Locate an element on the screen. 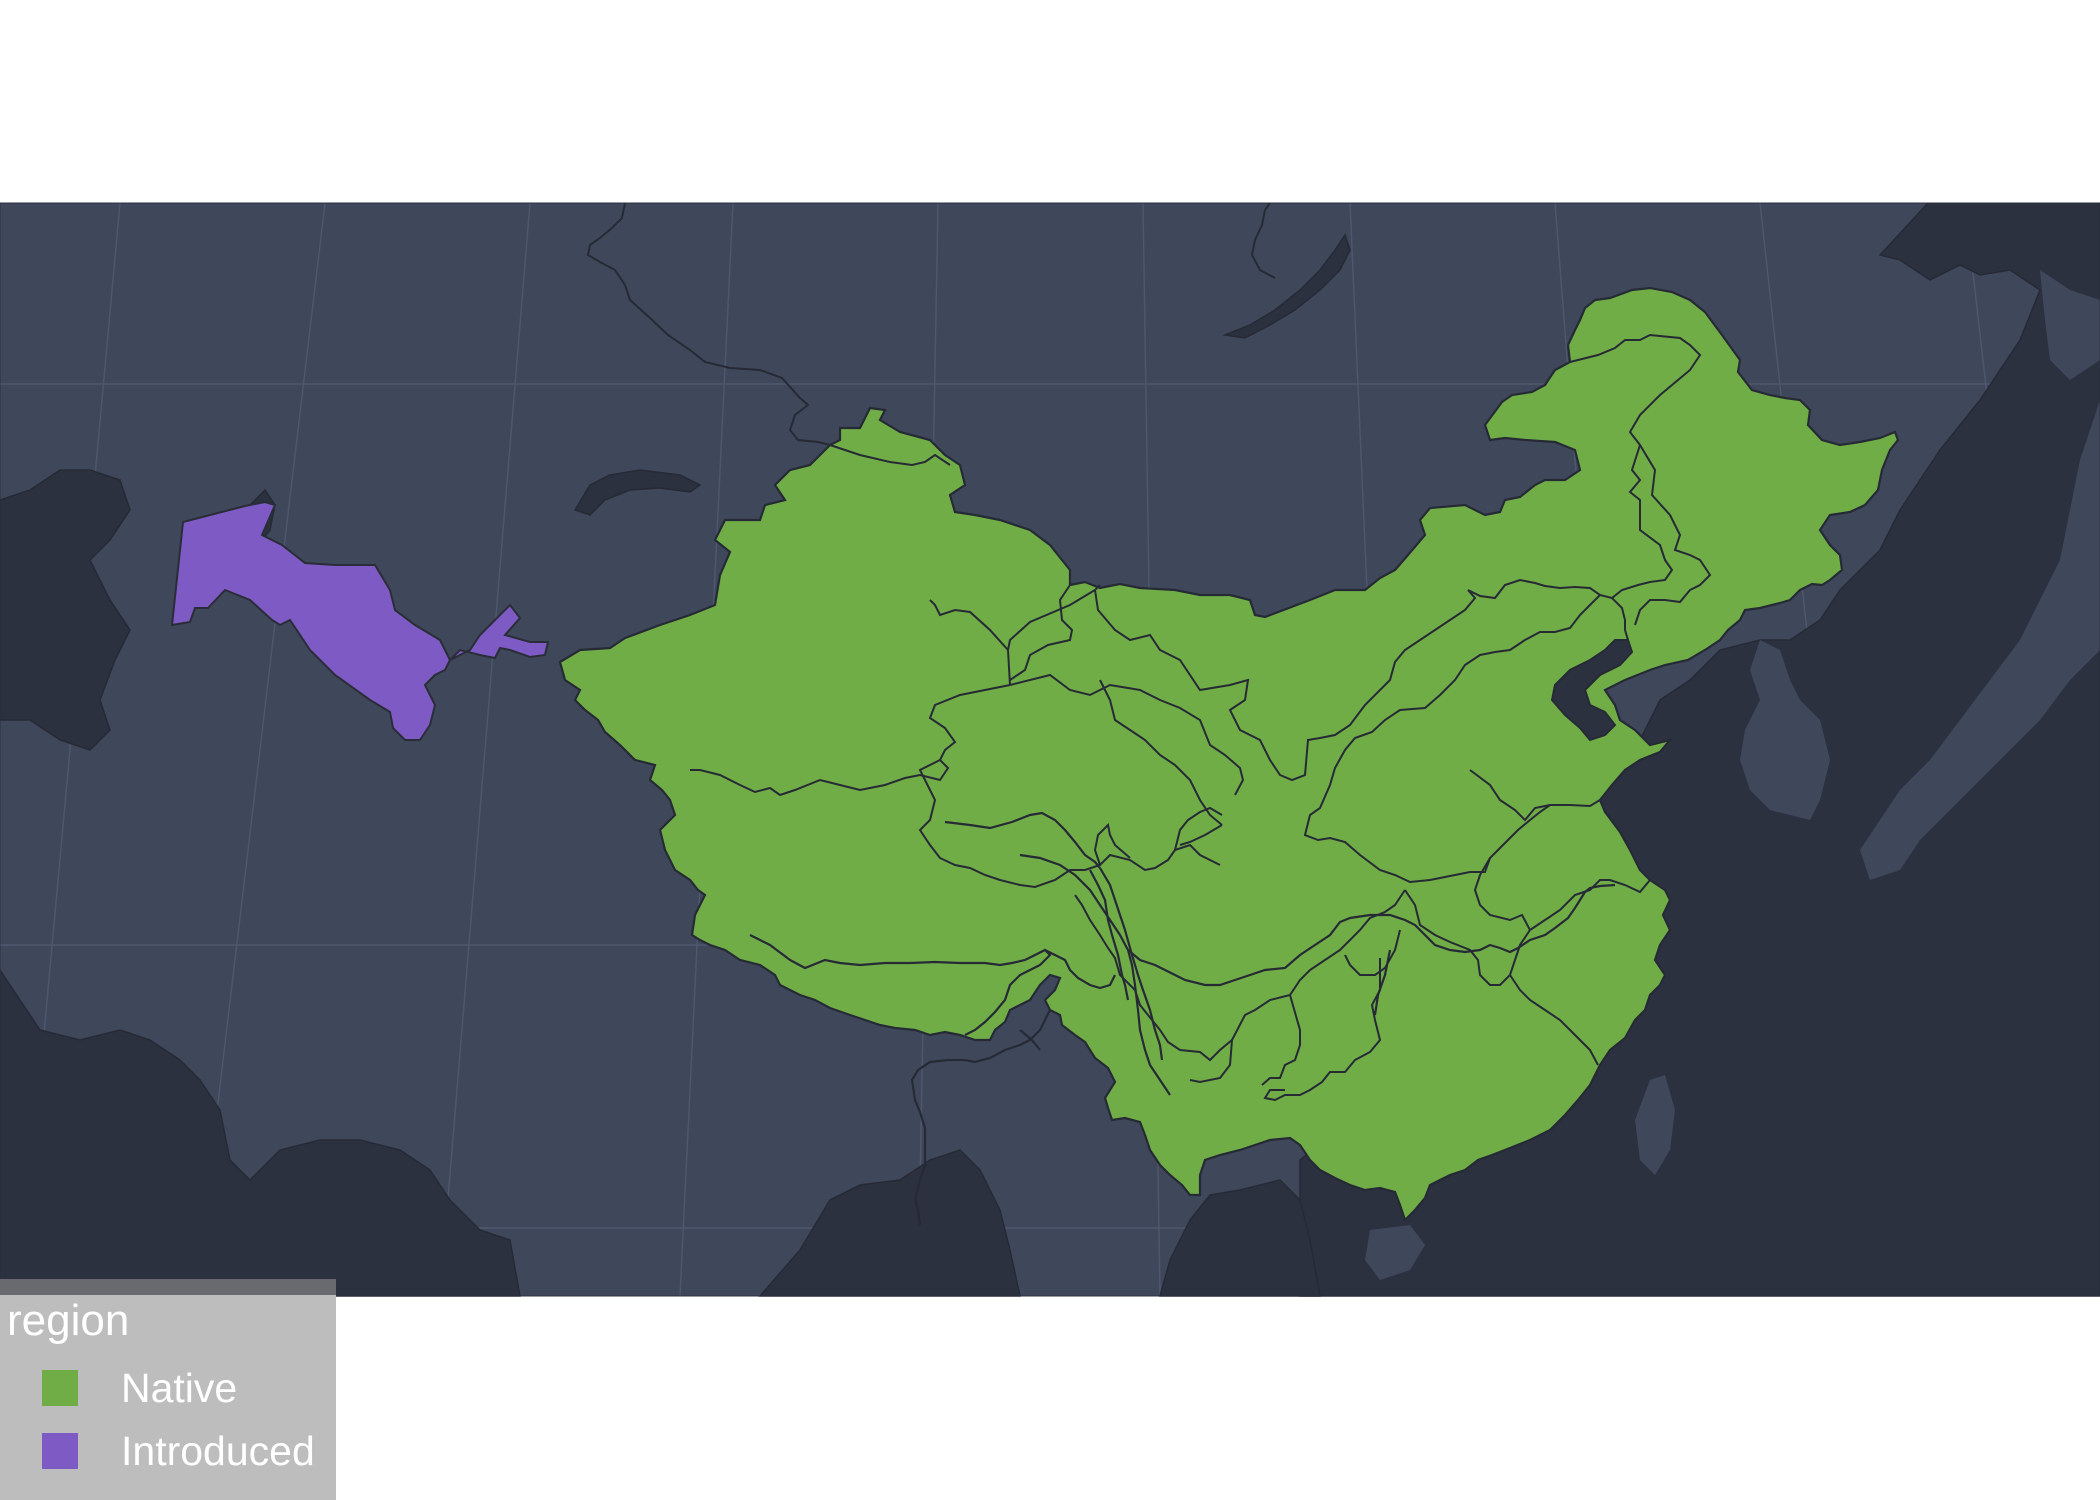 This screenshot has width=2100, height=1500. legend-band is located at coordinates (168, 1287).